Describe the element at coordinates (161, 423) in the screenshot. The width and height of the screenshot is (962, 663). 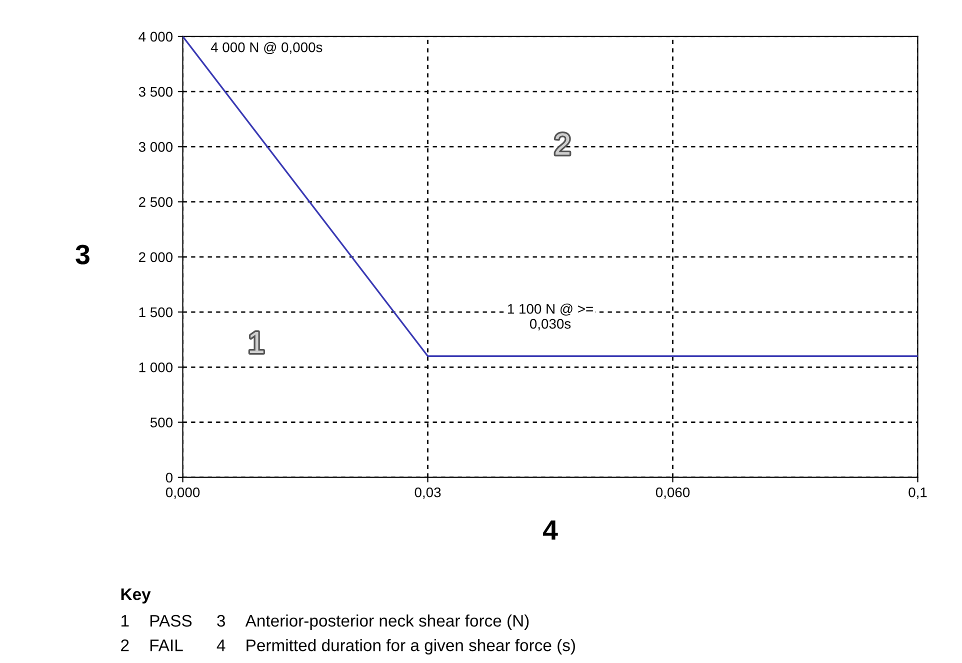
I see `y-tick-label: 500` at that location.